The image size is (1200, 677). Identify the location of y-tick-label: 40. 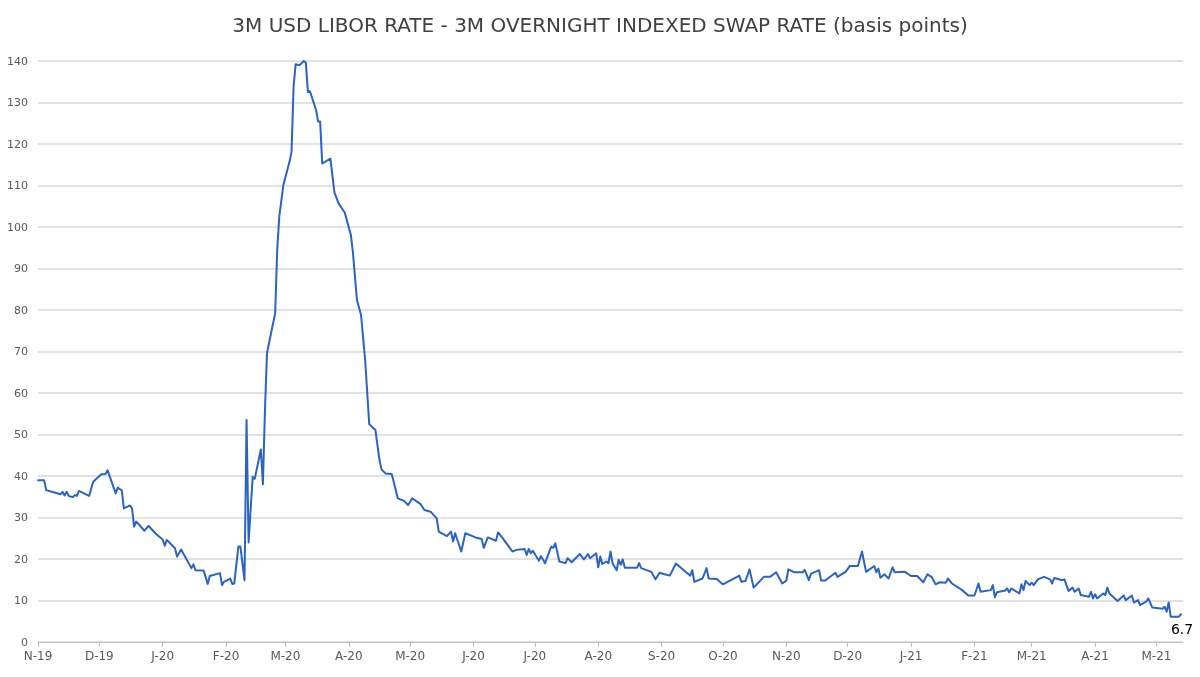
(21, 476).